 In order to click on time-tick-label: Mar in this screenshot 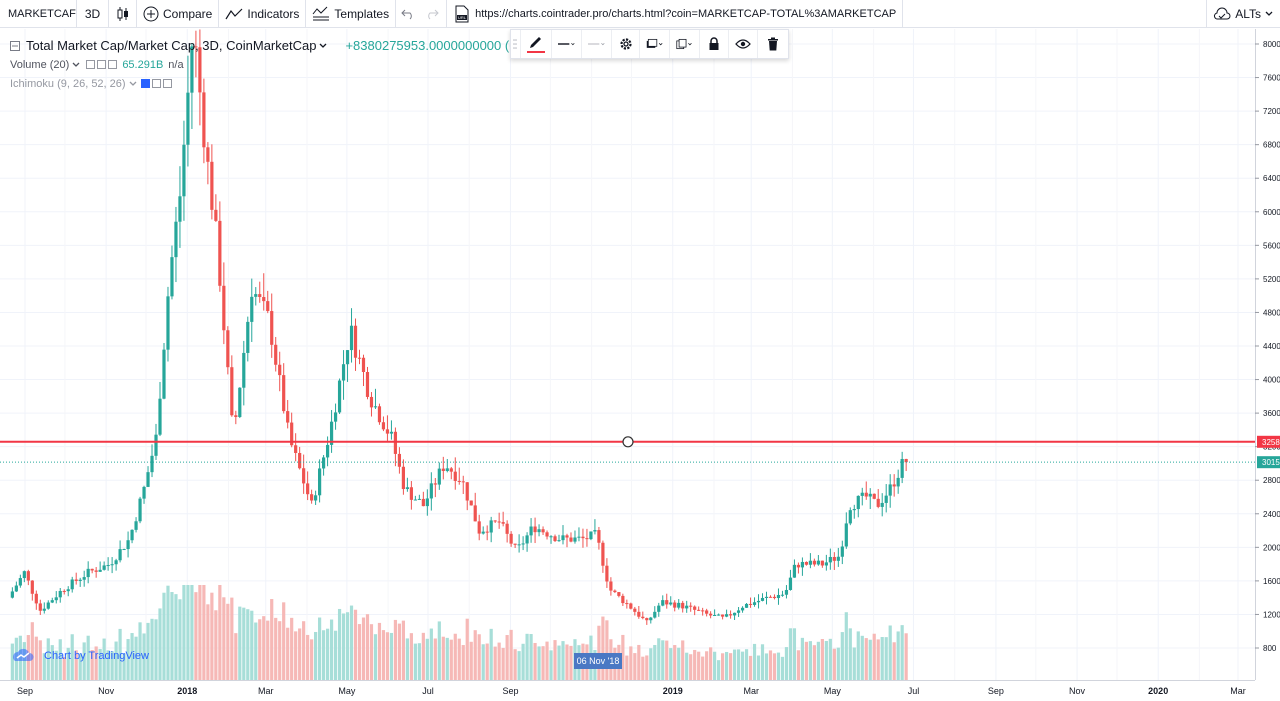, I will do `click(1238, 691)`.